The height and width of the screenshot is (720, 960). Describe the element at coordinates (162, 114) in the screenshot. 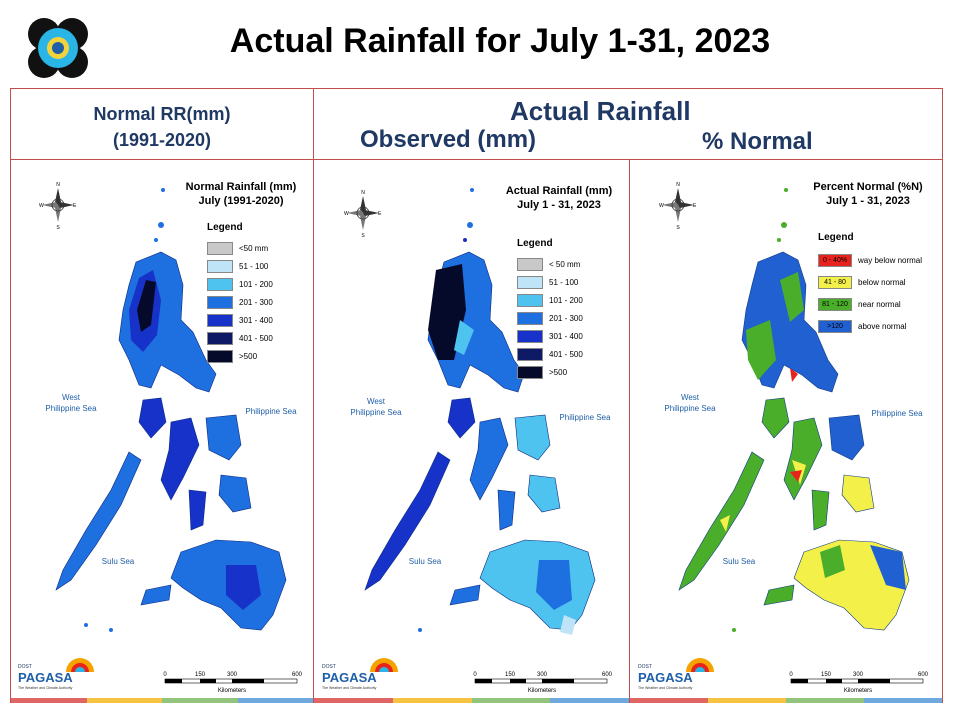

I see `normal-header-line1: Normal RR(mm)` at that location.